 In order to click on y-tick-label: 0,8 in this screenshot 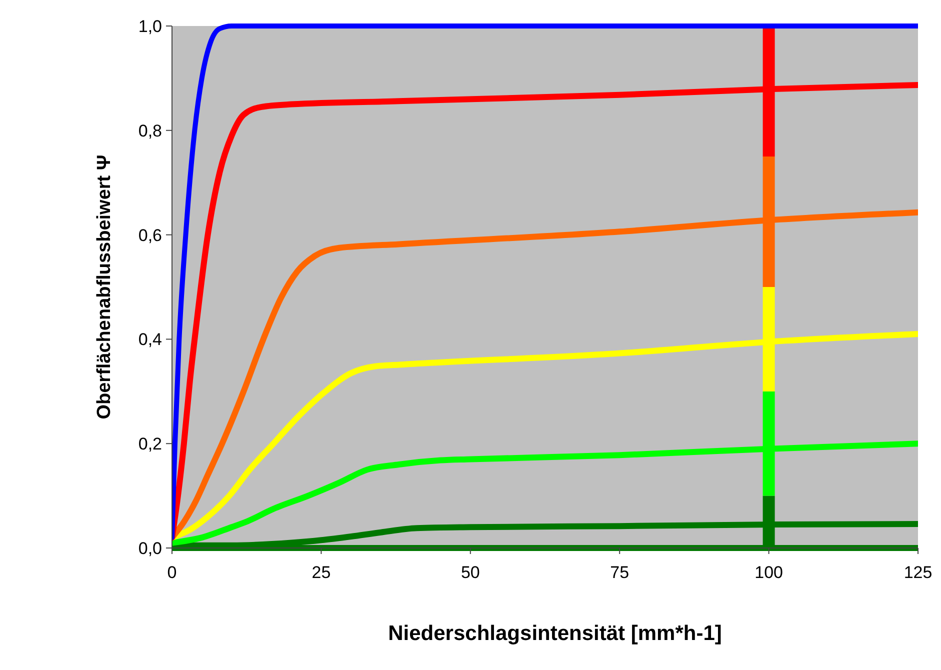, I will do `click(150, 130)`.